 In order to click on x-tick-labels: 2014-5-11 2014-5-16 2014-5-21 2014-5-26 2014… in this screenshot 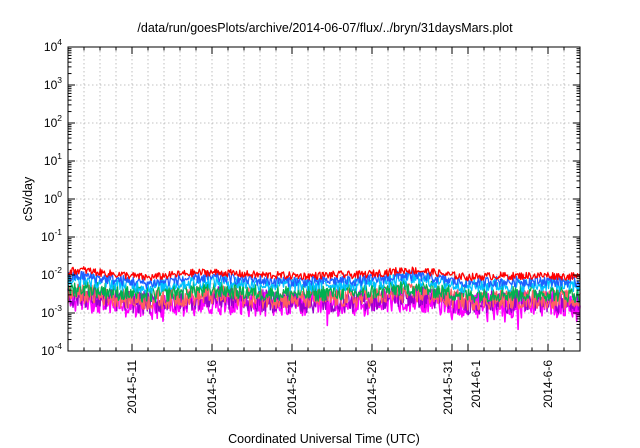, I will do `click(340, 387)`.